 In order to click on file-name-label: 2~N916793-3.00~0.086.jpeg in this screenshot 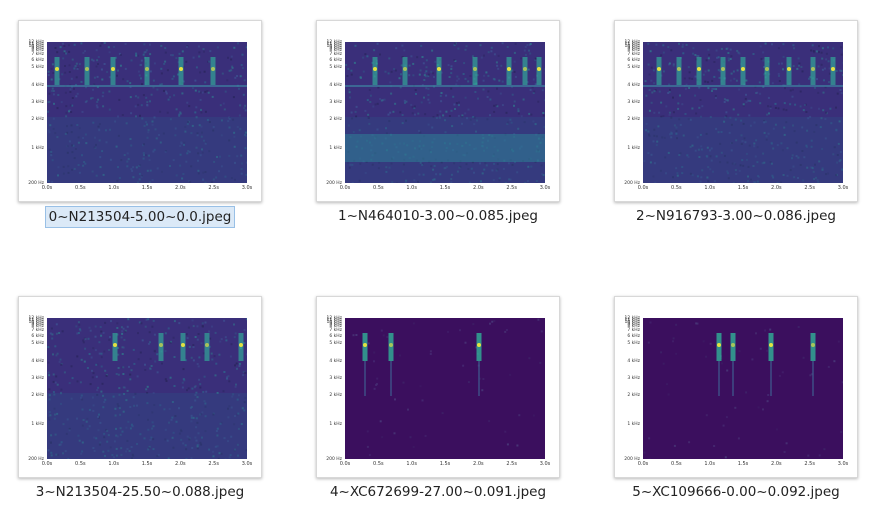, I will do `click(736, 216)`.